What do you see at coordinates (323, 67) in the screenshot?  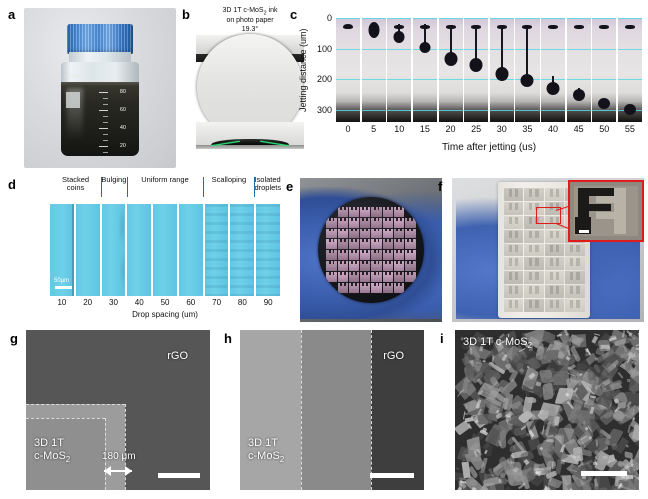 I see `jetting-y-axis-ticks: 0 100 200 300` at bounding box center [323, 67].